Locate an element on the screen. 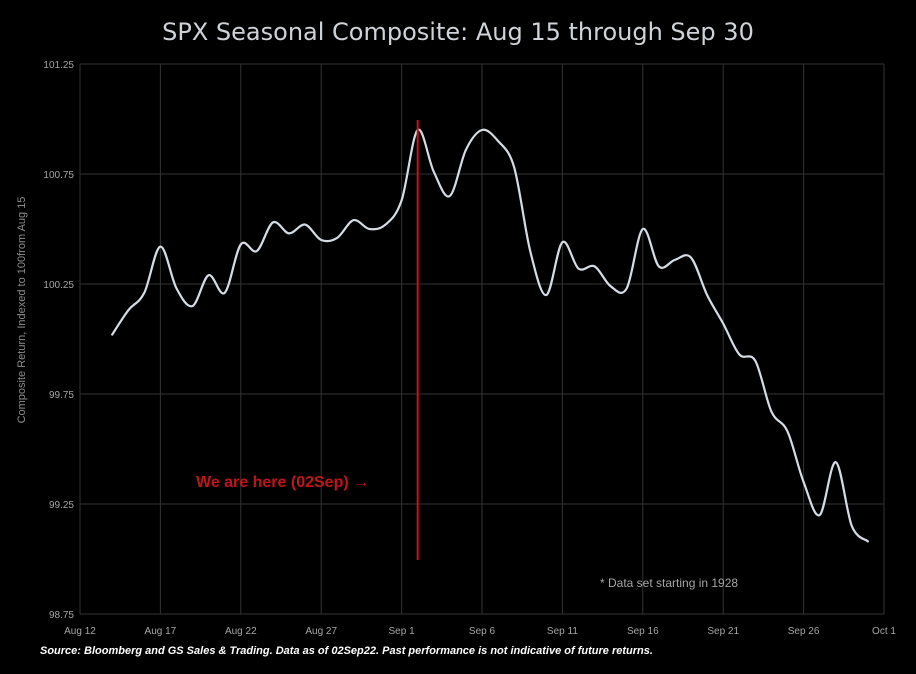  x-tick-label: Sep 16 is located at coordinates (643, 631).